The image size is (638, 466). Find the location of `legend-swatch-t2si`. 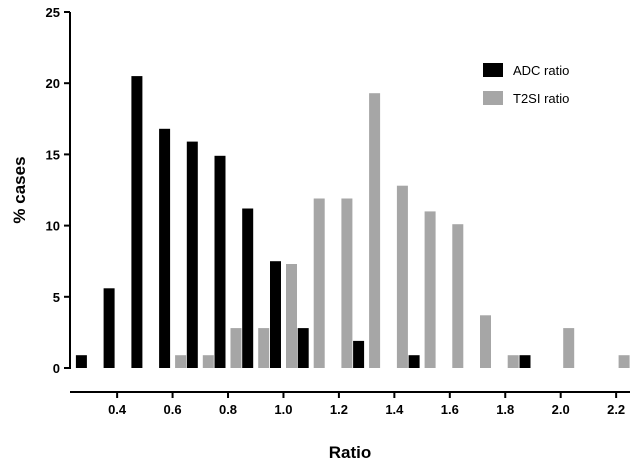

legend-swatch-t2si is located at coordinates (493, 98).